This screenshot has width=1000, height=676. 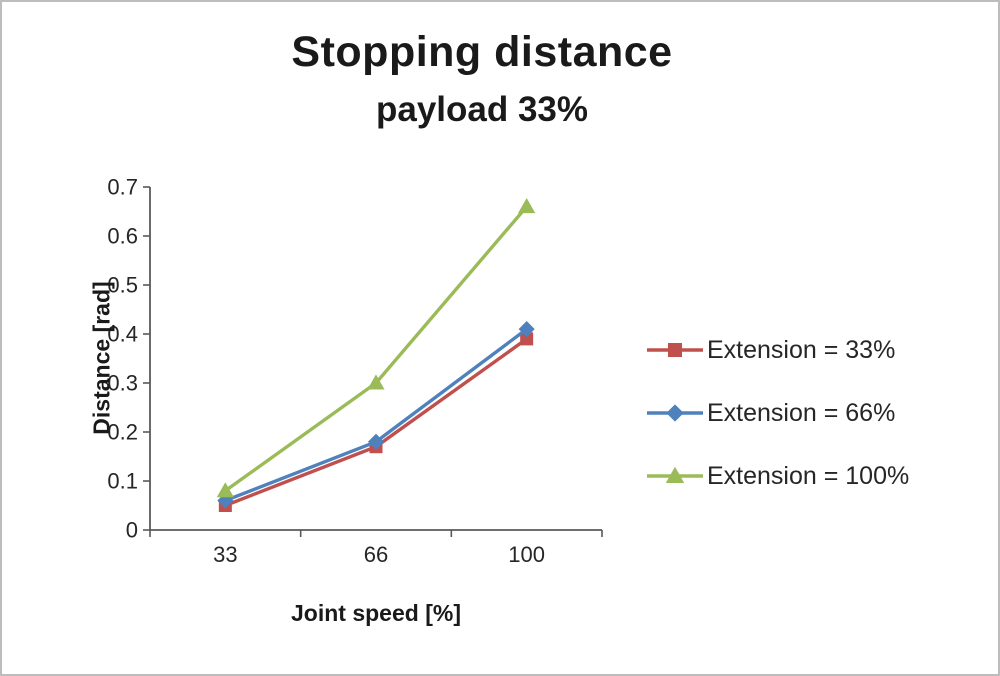 I want to click on legend-swatch-diamond, so click(x=675, y=413).